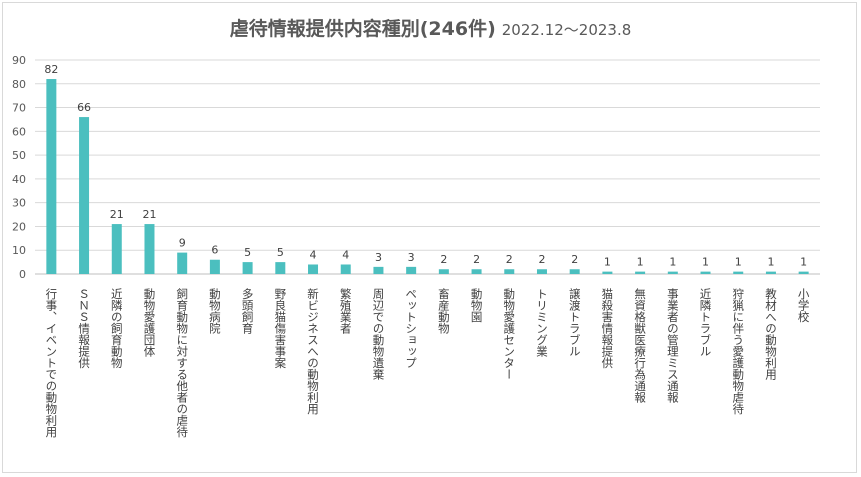 This screenshot has width=861, height=477. I want to click on x-tick-label: 動物園, so click(477, 305).